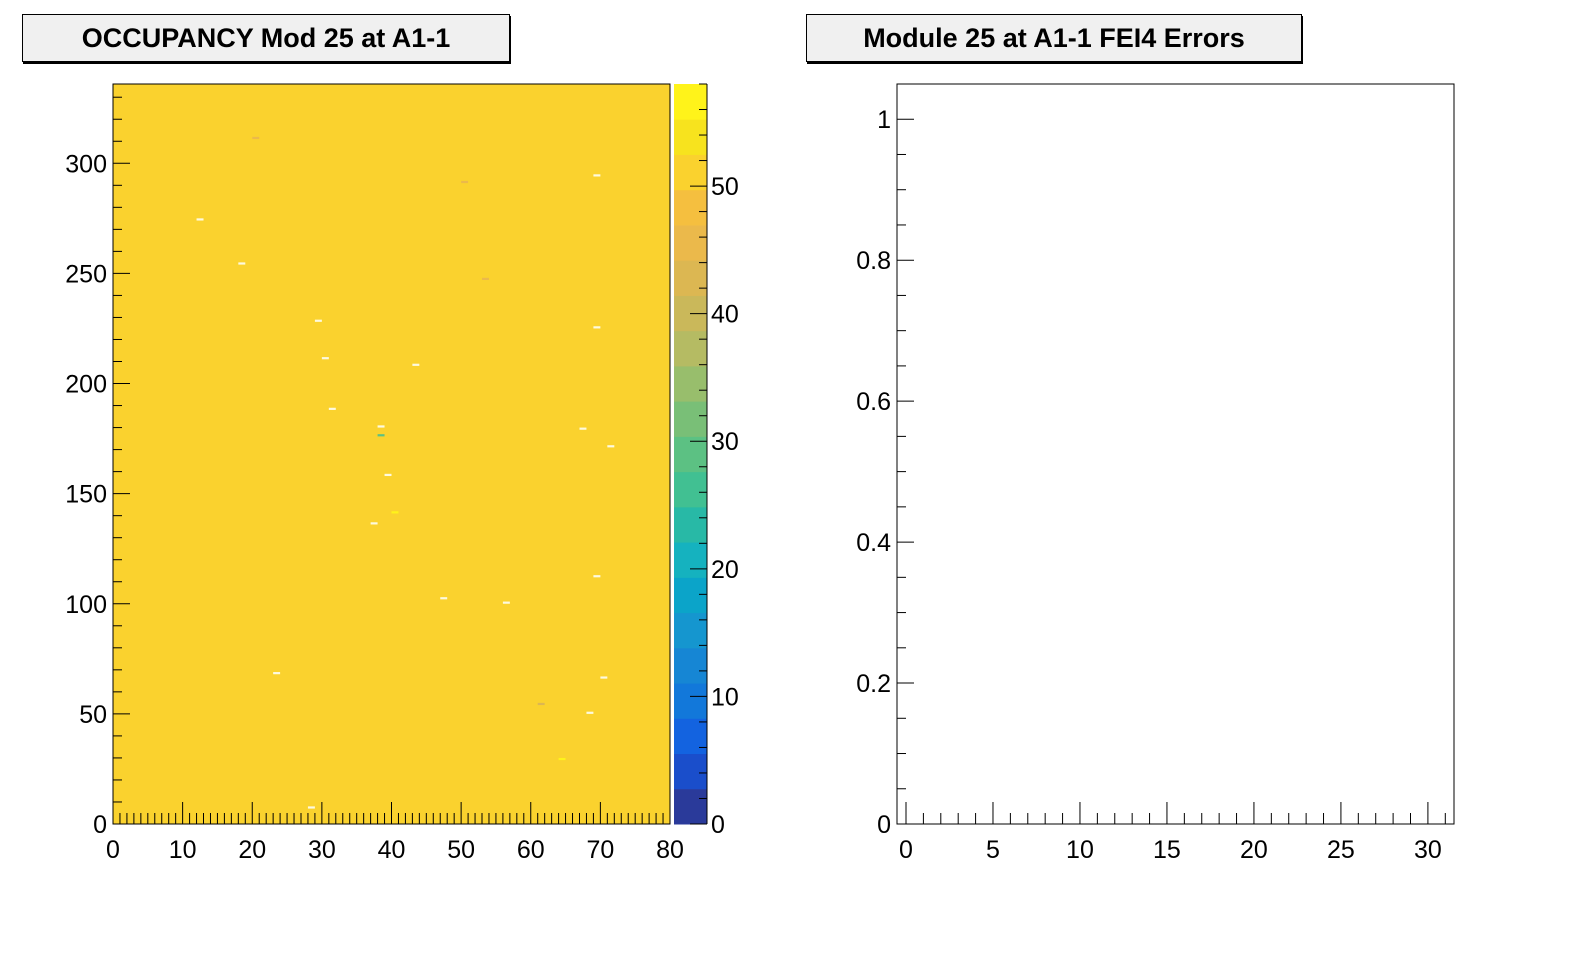 This screenshot has height=972, width=1596. I want to click on y-tick-label: 0.4, so click(873, 543).